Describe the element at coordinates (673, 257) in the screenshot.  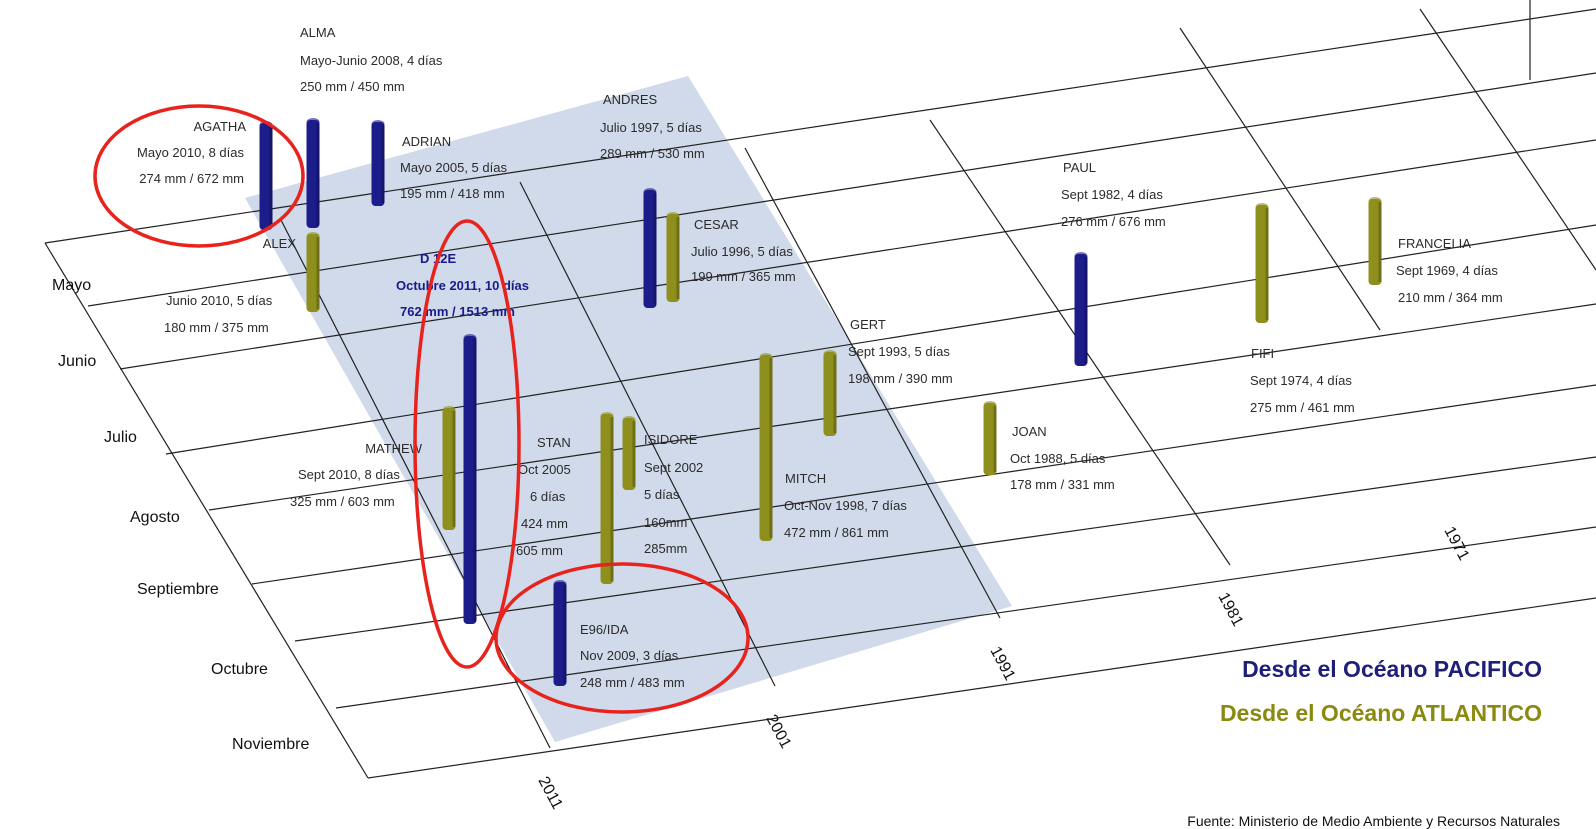
I see `bar-cesar` at that location.